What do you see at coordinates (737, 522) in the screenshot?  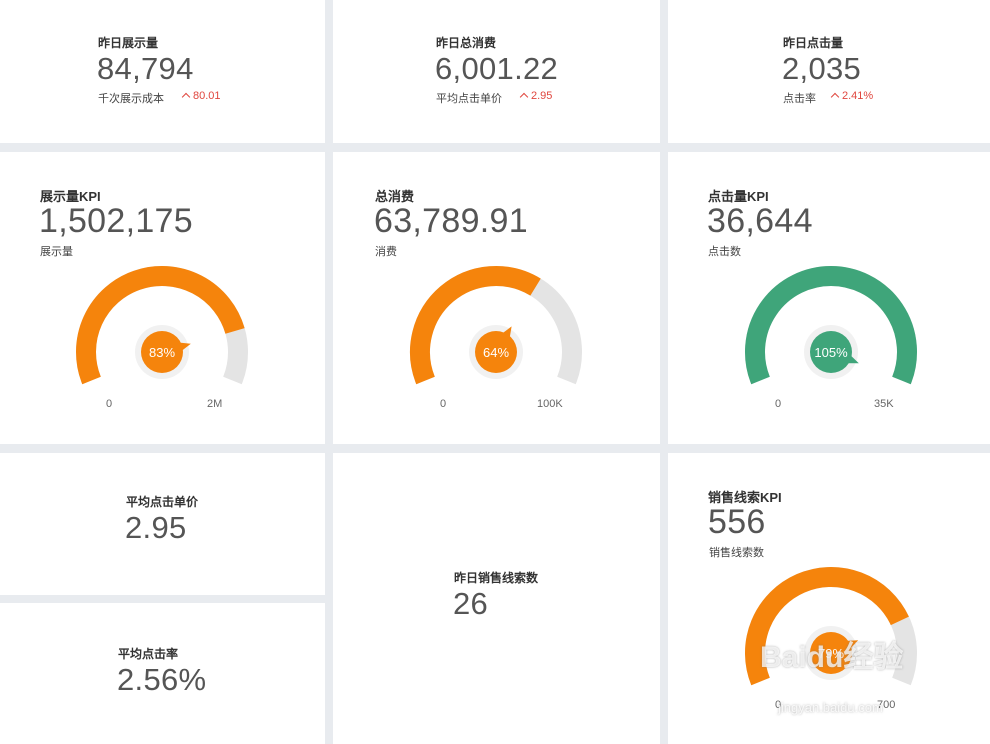 I see `kpi-value: 556` at bounding box center [737, 522].